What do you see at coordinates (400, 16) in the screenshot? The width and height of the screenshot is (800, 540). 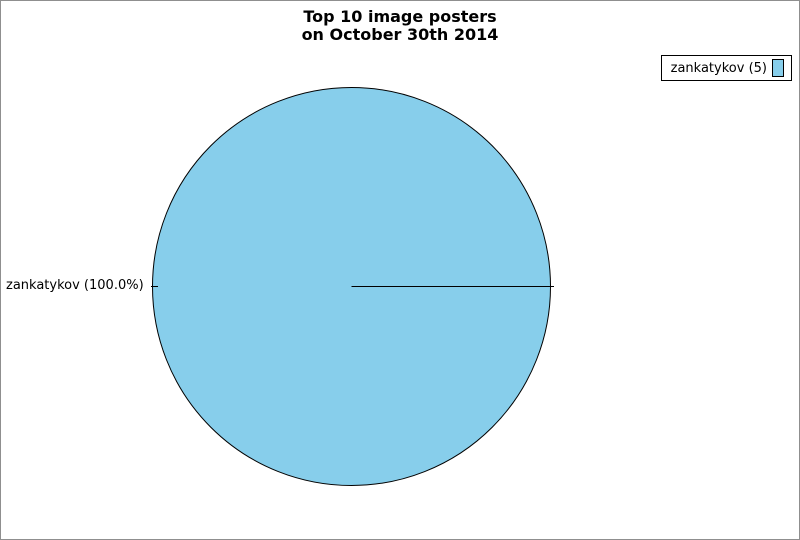 I see `chart-title-line1: Top 10 image posters` at bounding box center [400, 16].